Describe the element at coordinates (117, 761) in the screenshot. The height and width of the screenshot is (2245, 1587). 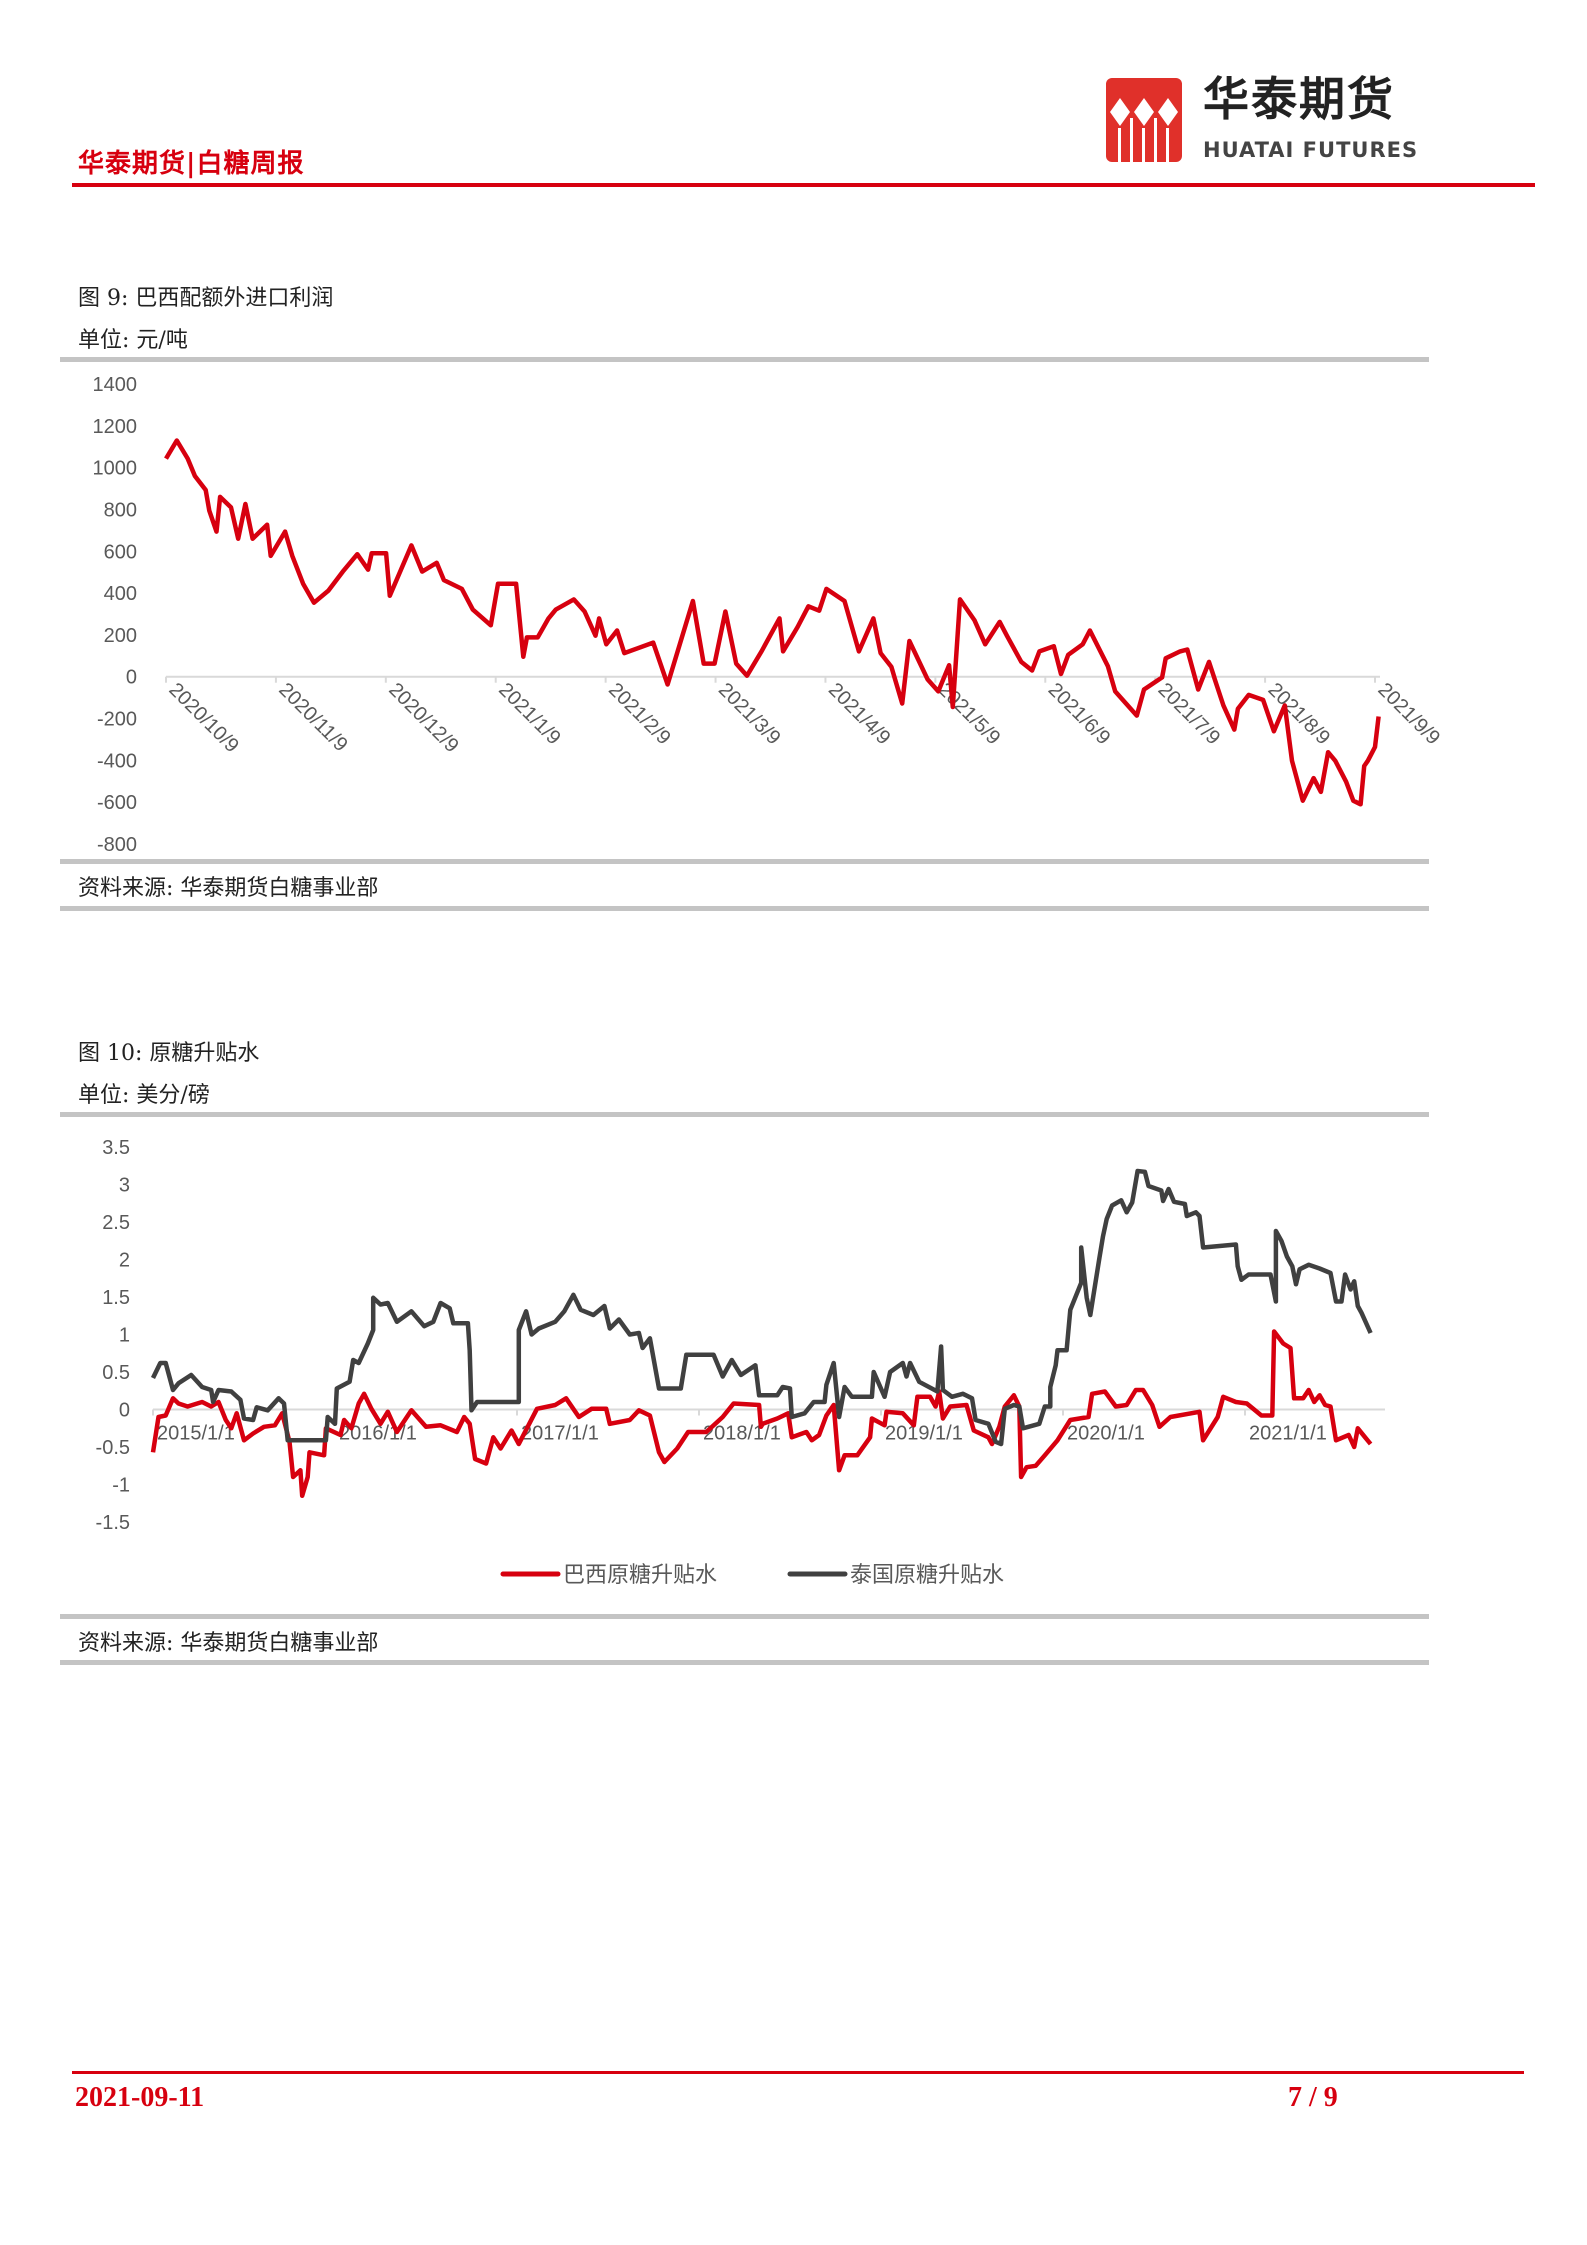
I see `y-tick-label: -400` at that location.